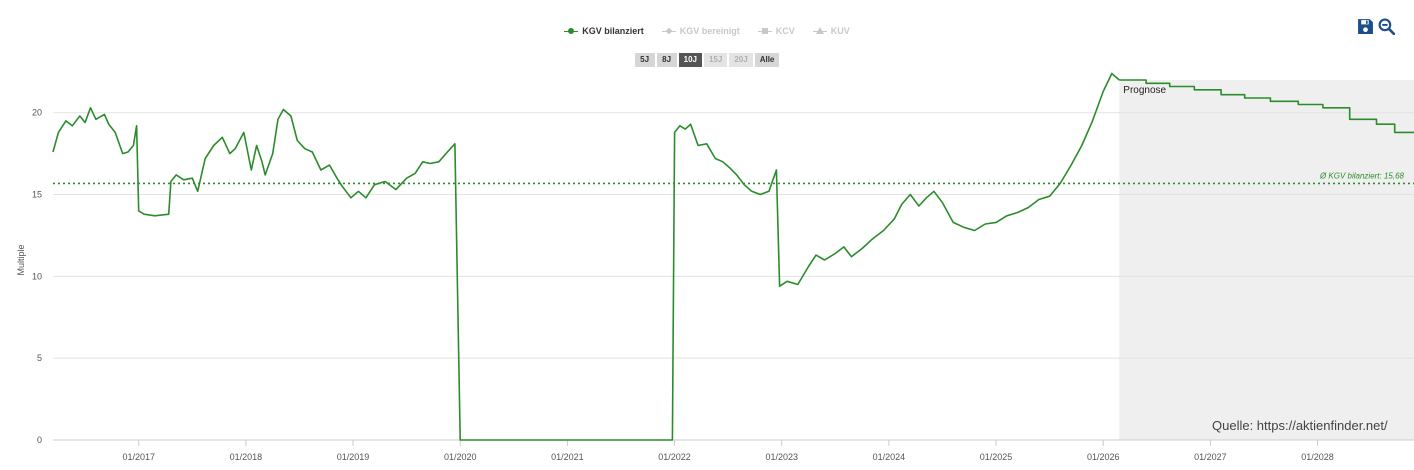 This screenshot has width=1414, height=470. What do you see at coordinates (674, 457) in the screenshot?
I see `x-tick-label: 01/2022` at bounding box center [674, 457].